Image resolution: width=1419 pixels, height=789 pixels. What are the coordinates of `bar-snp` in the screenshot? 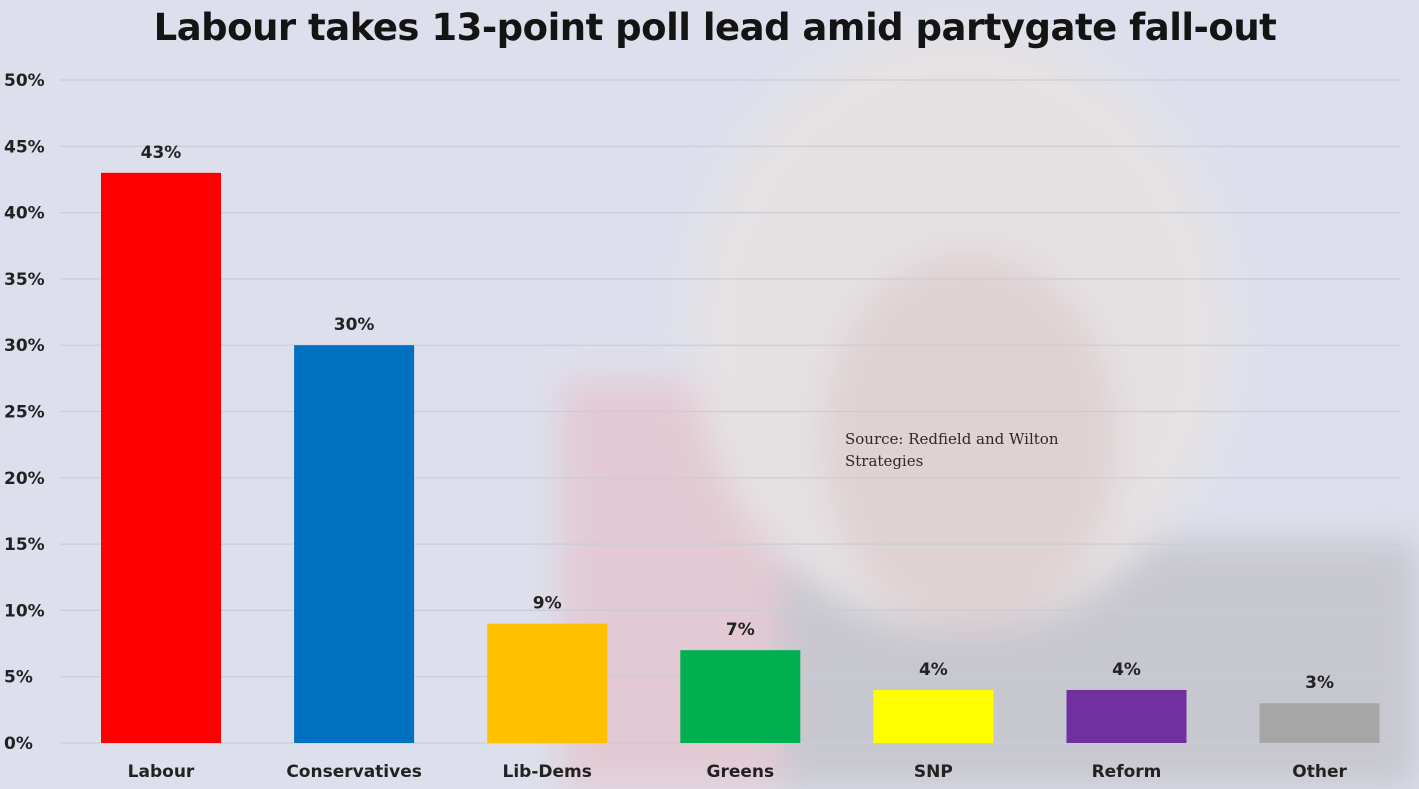 It's located at (933, 716).